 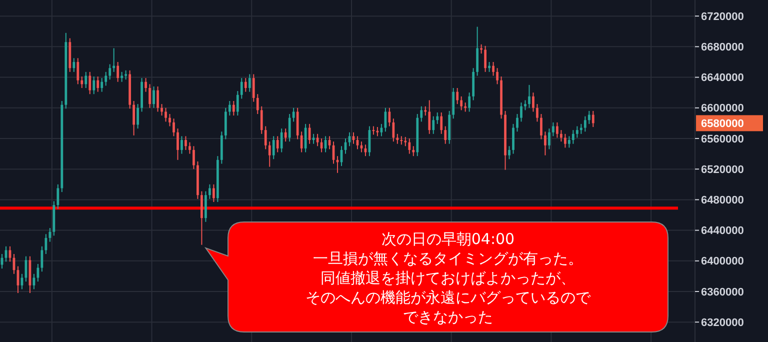 I want to click on y-tick-label: 6720000, so click(x=722, y=16).